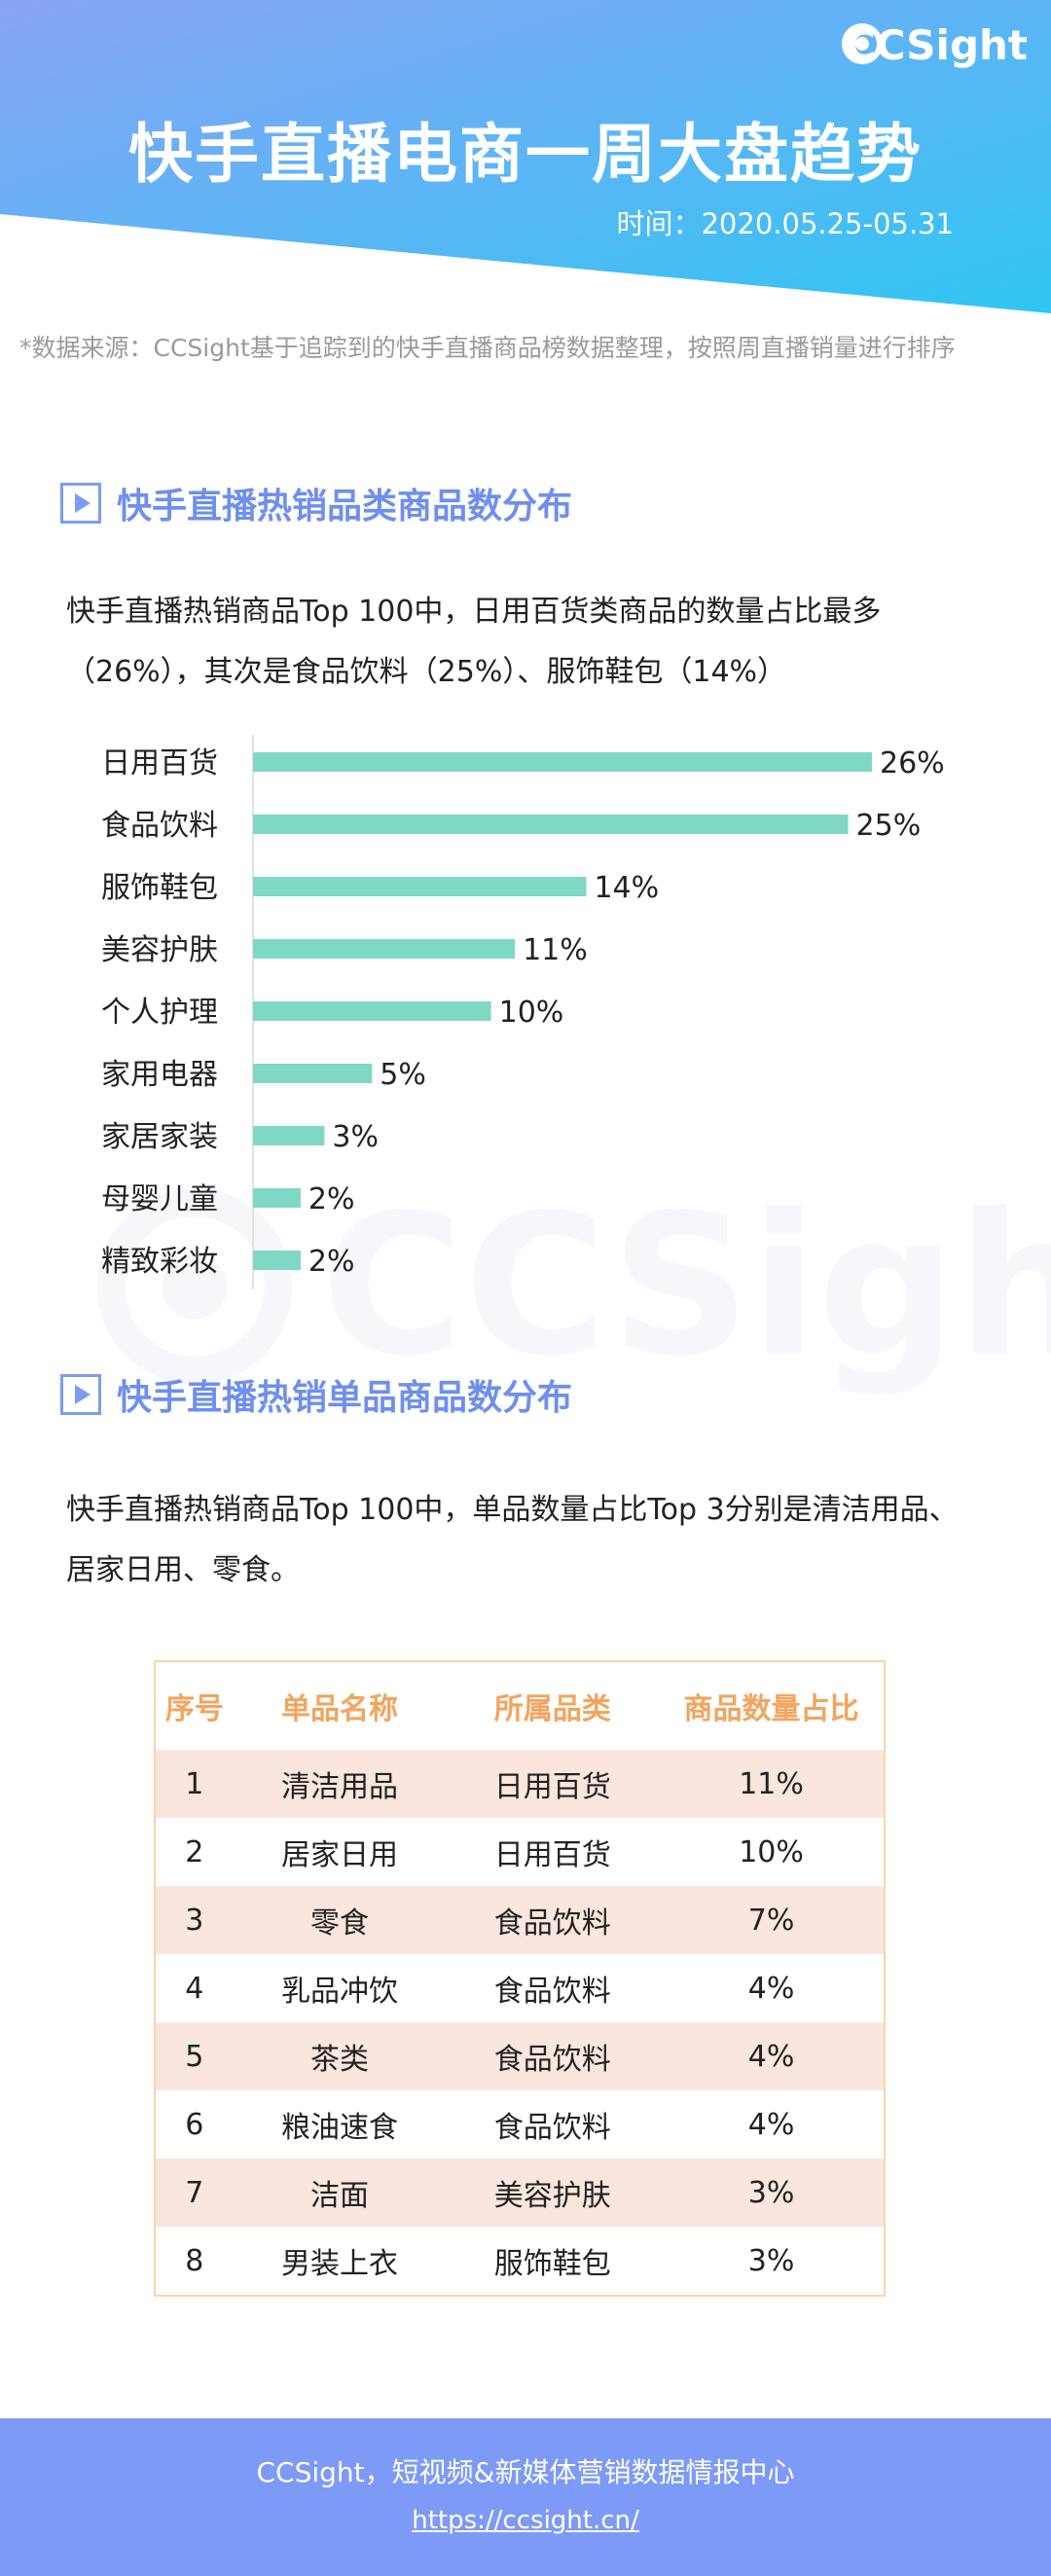  I want to click on category-label: 服饰鞋包, so click(159, 888).